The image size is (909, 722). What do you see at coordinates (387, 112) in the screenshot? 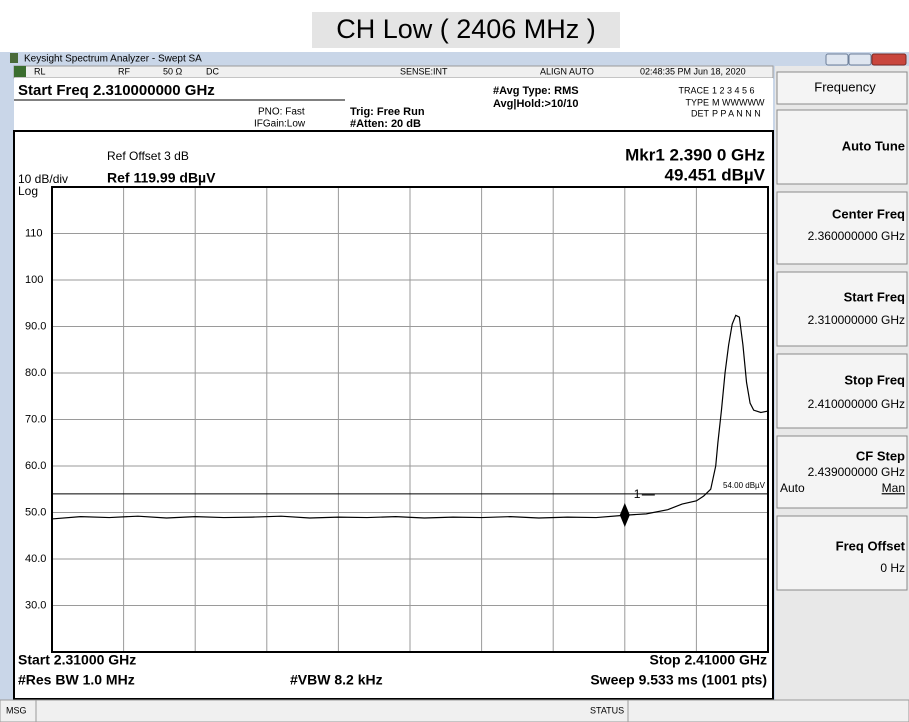
I see `trigger: Trig: Free Run` at bounding box center [387, 112].